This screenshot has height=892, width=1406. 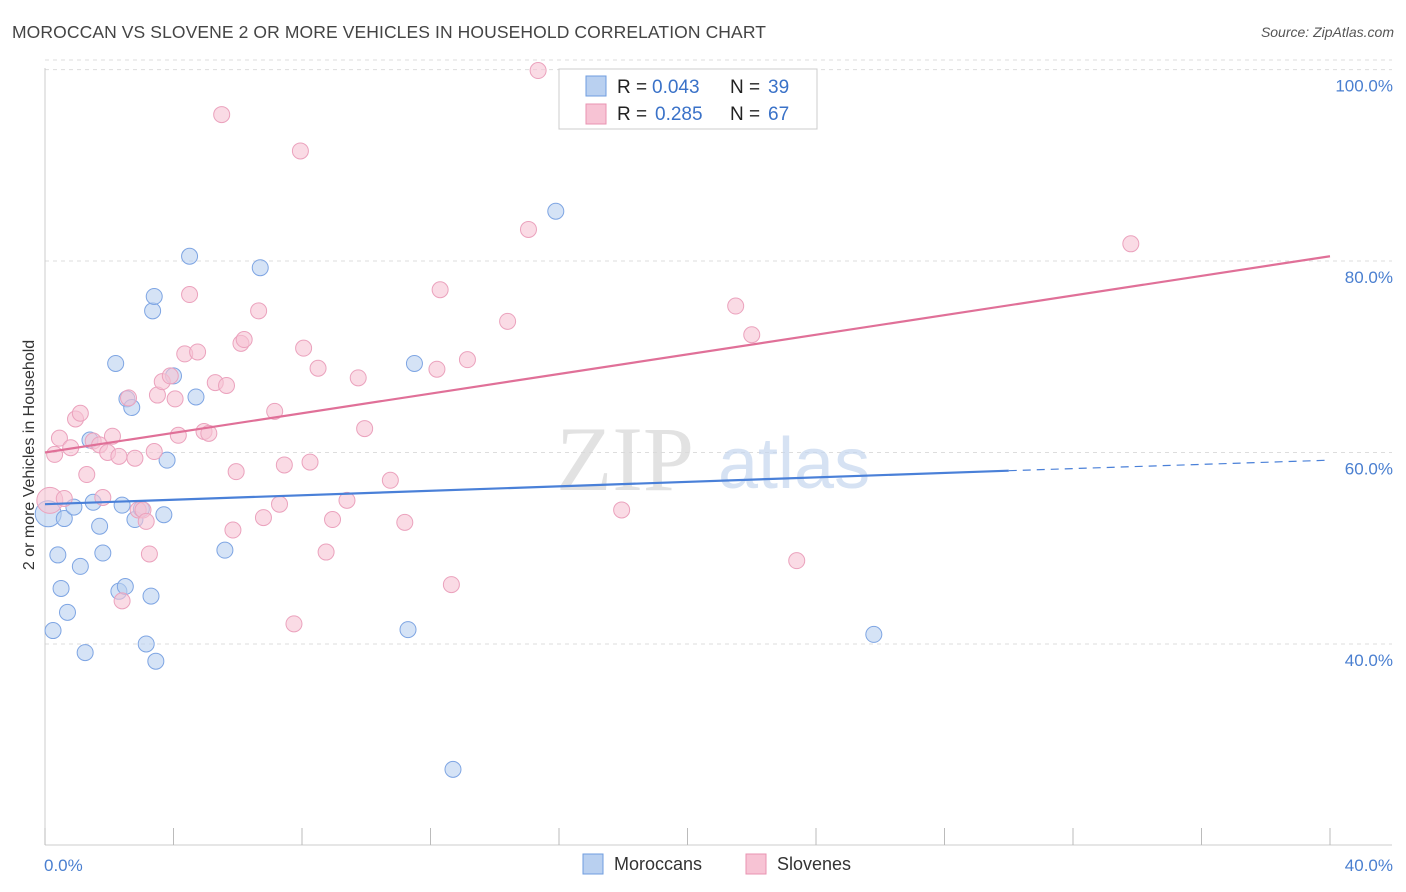 I want to click on x-tick-label: 40.0%, so click(x=1369, y=865).